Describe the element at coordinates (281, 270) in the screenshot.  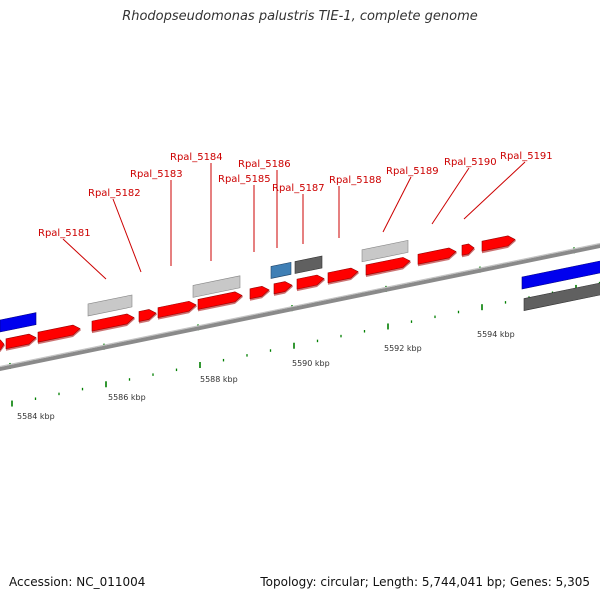
I see `rna-feature` at that location.